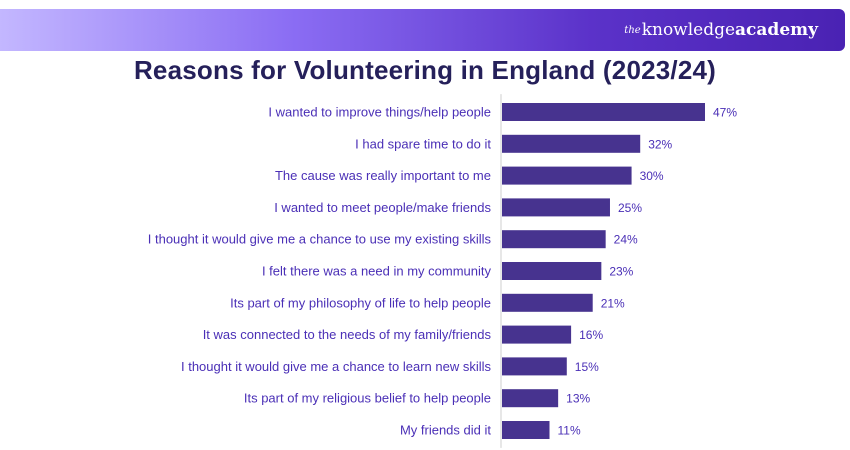 The width and height of the screenshot is (850, 450). I want to click on value-label: 24%, so click(626, 240).